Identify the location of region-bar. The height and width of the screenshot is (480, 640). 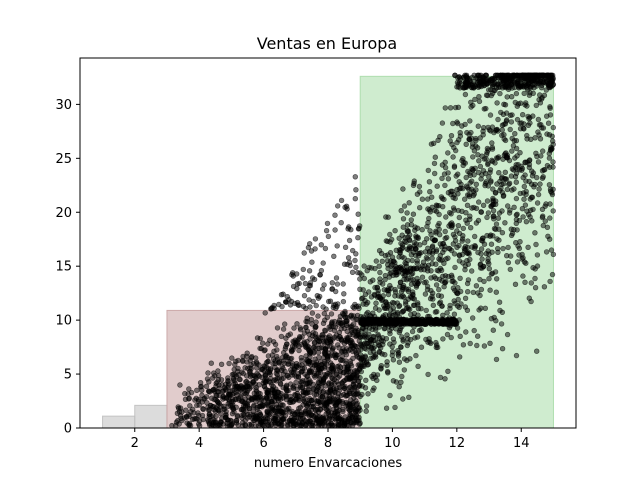
(151, 416).